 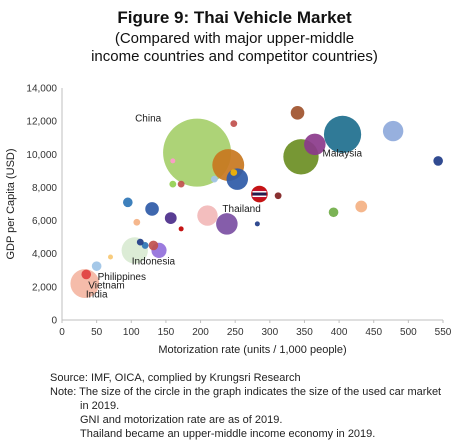 What do you see at coordinates (100, 406) in the screenshot?
I see `note-line-2: in 2019.` at bounding box center [100, 406].